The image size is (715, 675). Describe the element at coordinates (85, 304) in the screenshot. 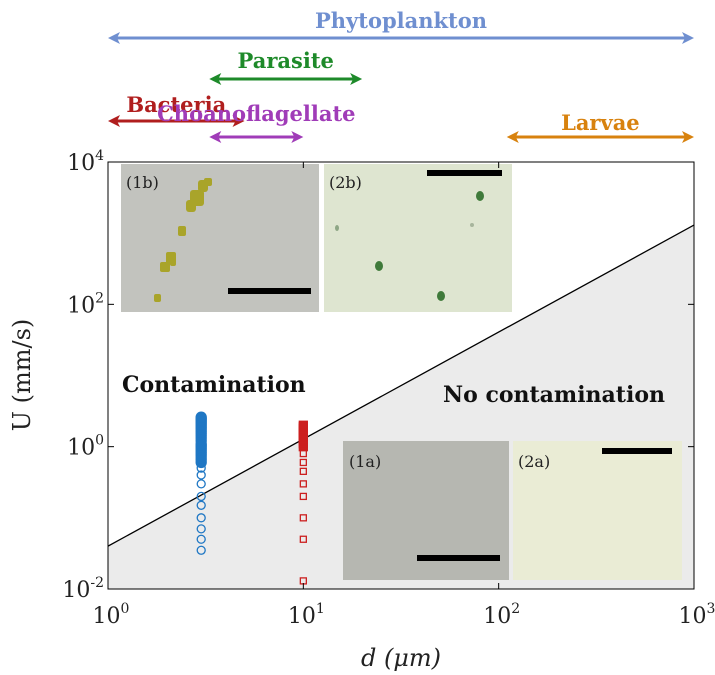

I see `y-tick-label-2: 10²` at that location.